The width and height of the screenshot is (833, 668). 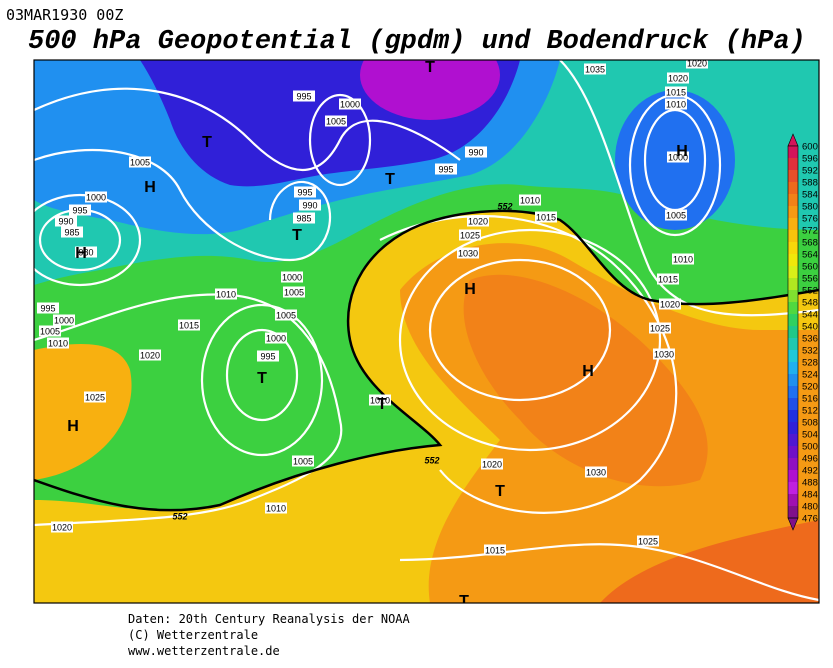 I want to click on date: 03MAR1930 00Z, so click(x=64, y=15).